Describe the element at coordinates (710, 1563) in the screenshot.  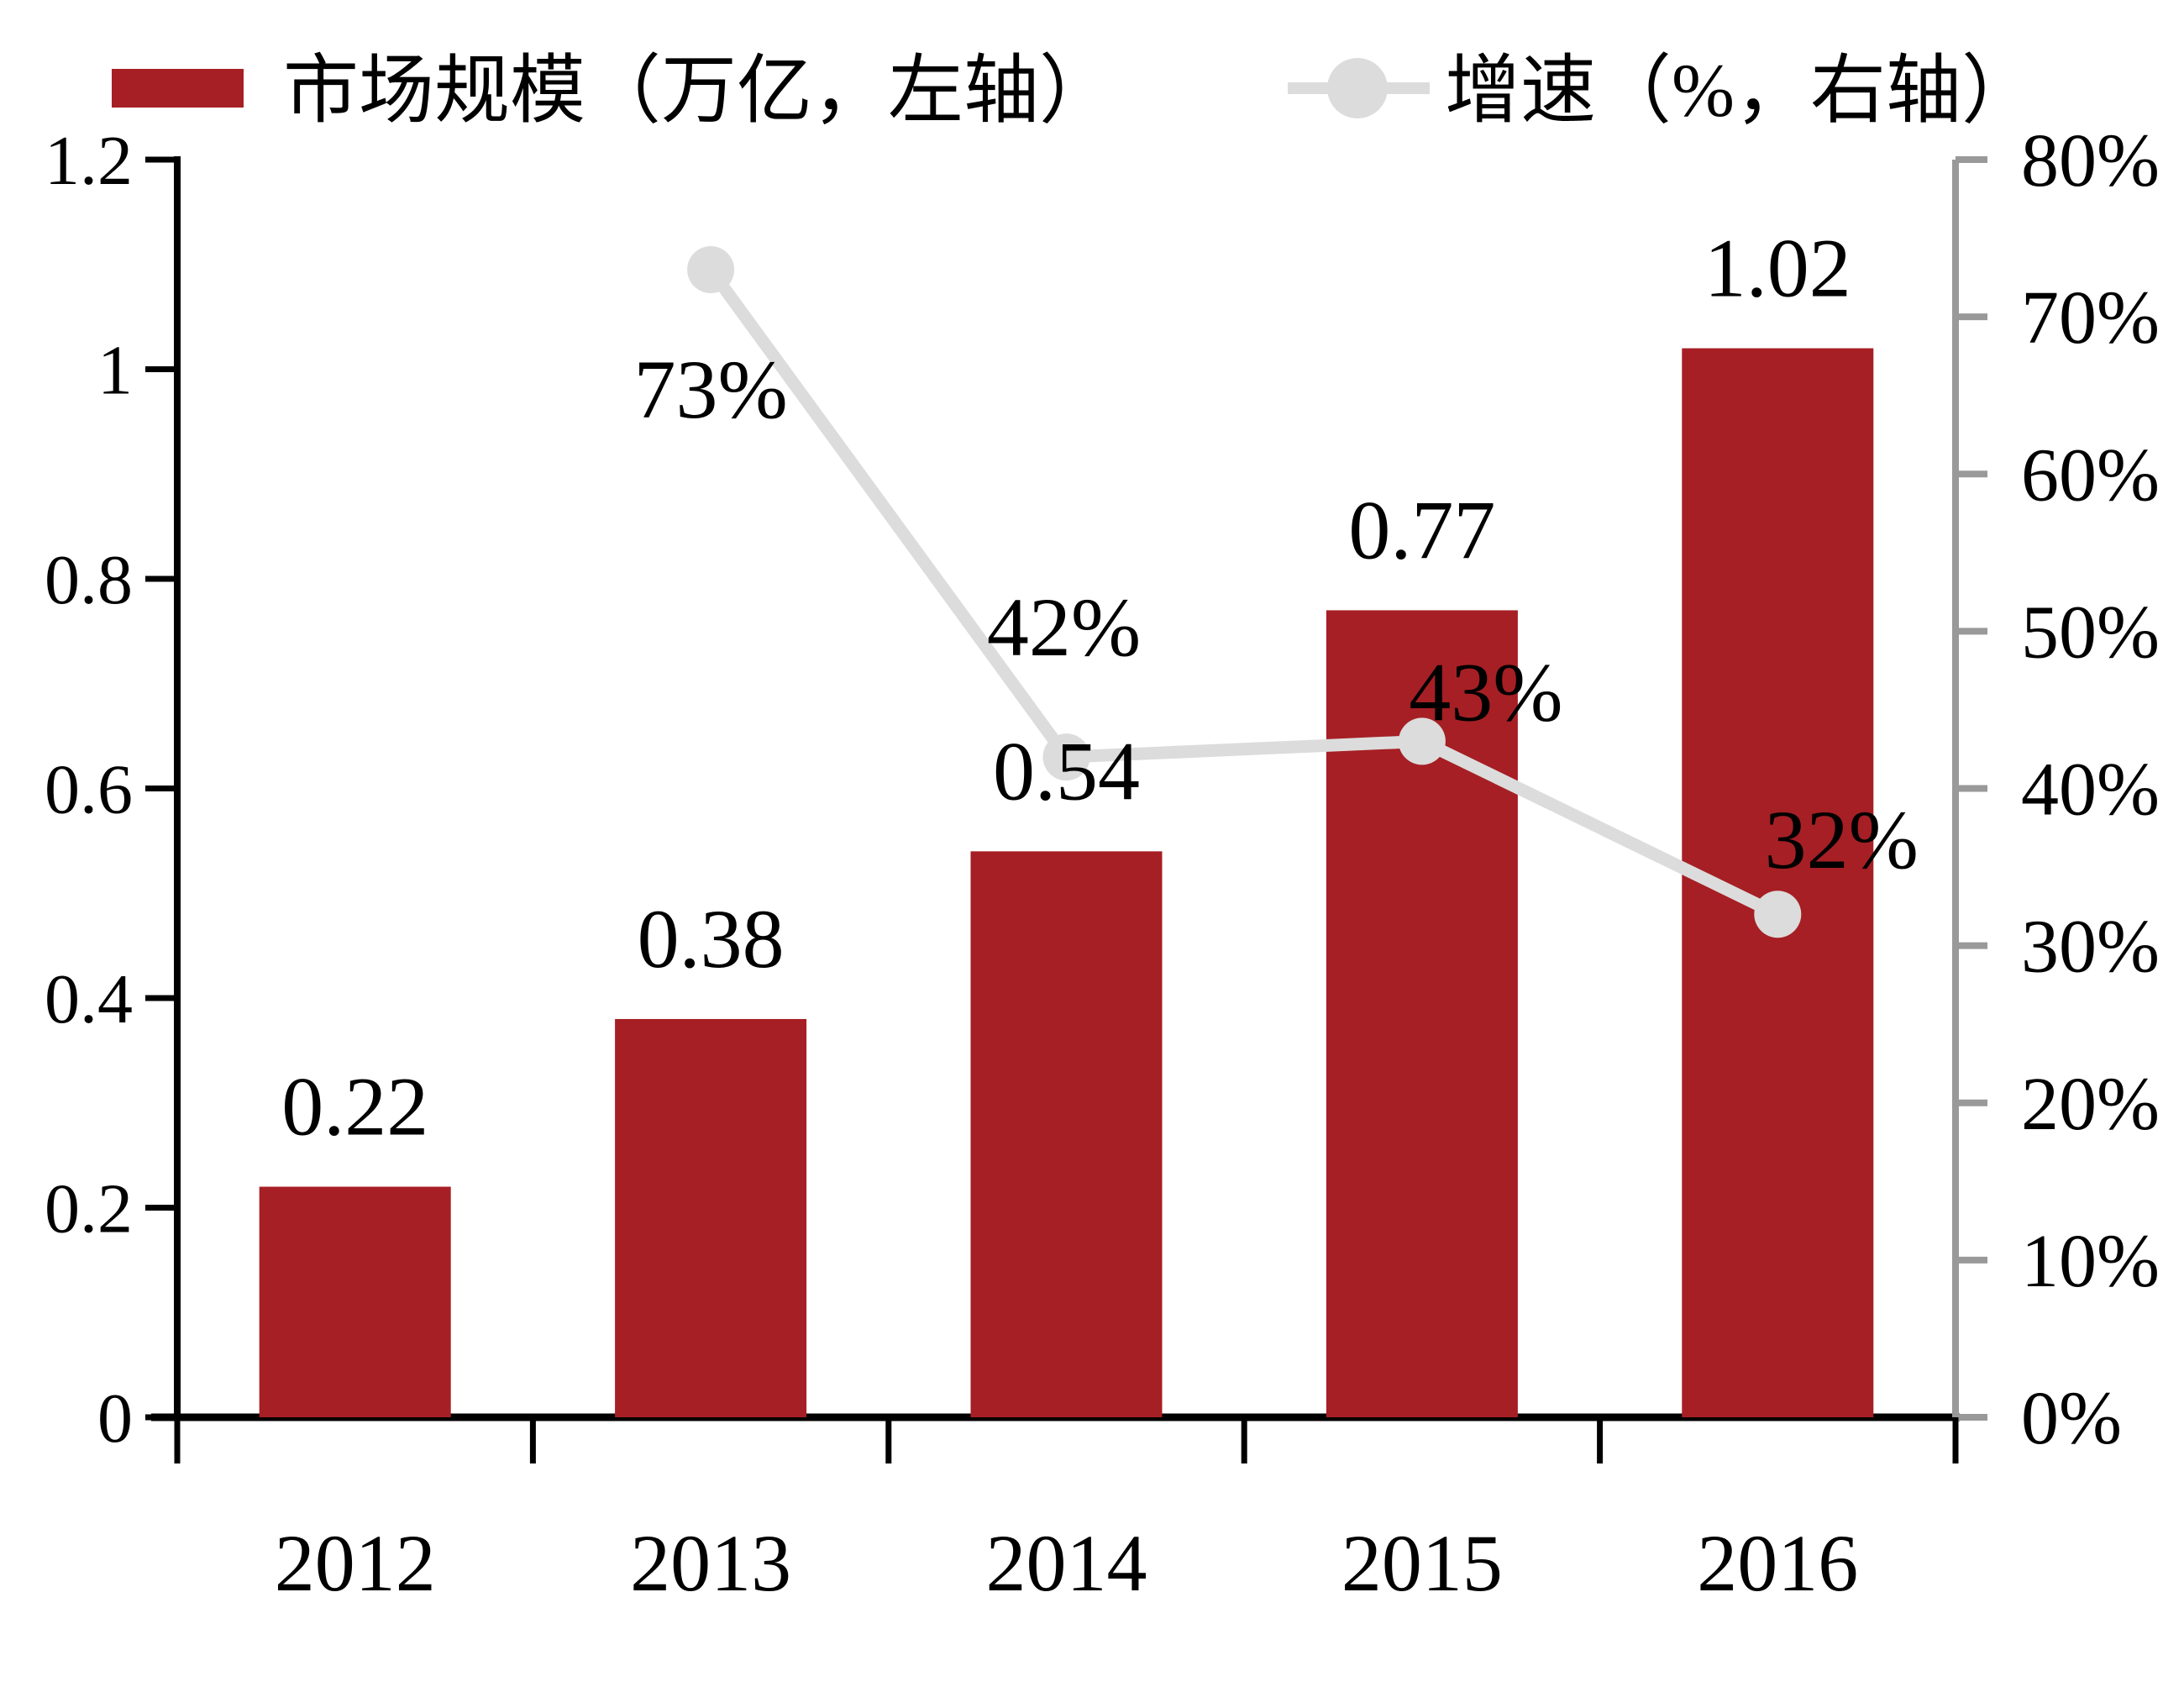
I see `x-tick-label-2013: 2013` at that location.